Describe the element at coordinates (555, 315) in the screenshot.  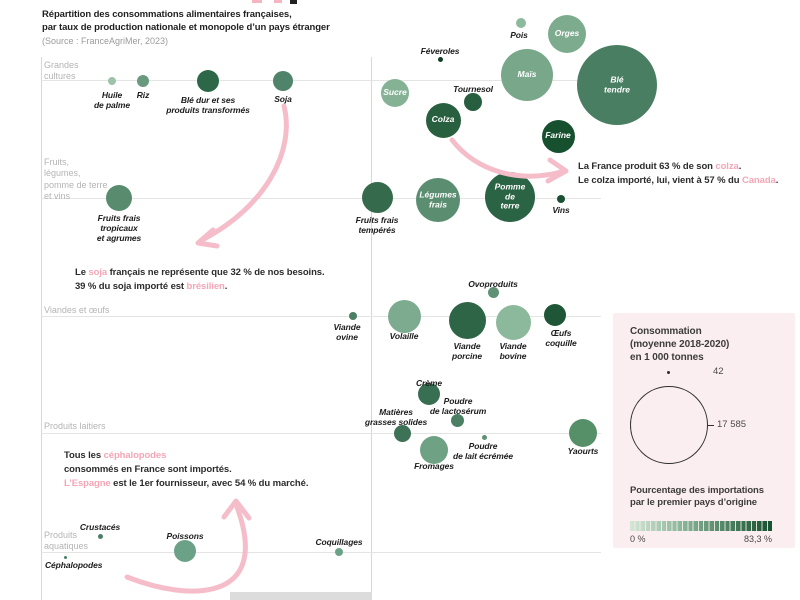
I see `bubble-ufs-coquille` at that location.